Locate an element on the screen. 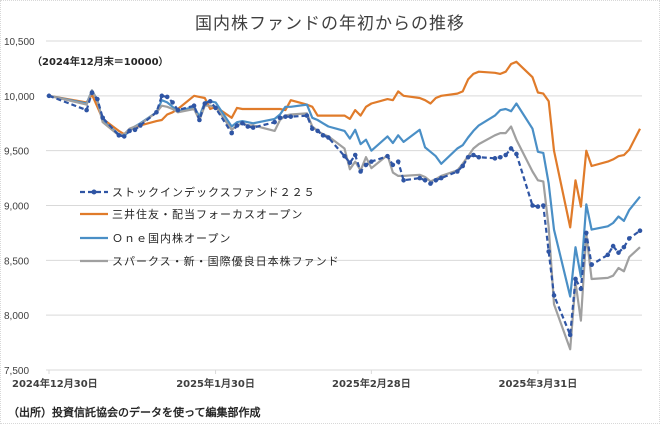 The width and height of the screenshot is (660, 424). source-note: （出所）投資信託協会のデータを使って編集部作成 is located at coordinates (134, 412).